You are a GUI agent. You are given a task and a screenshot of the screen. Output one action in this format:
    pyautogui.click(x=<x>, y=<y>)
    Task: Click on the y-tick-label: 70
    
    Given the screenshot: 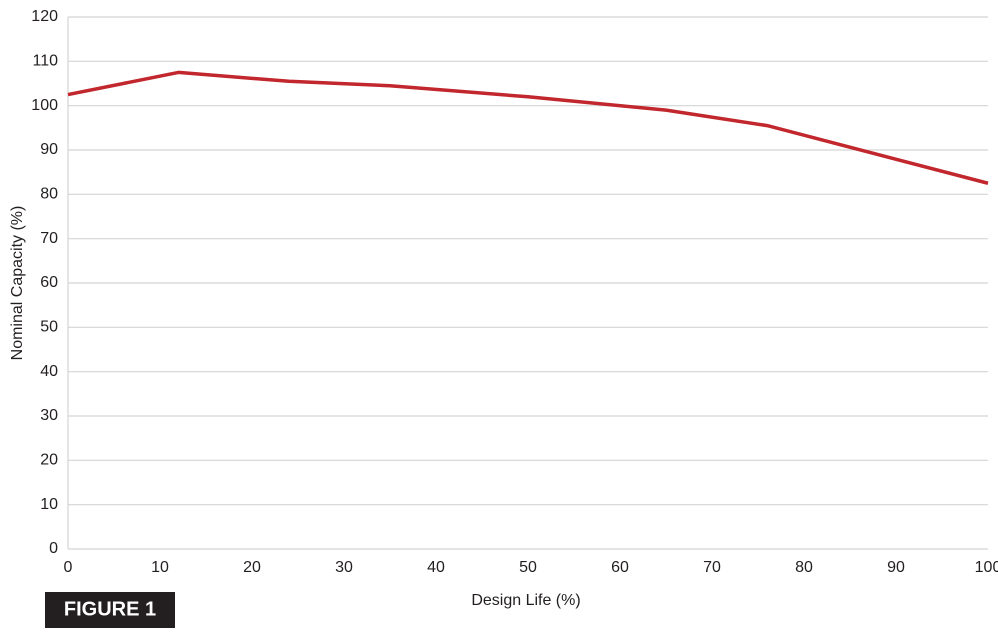 What is the action you would take?
    pyautogui.click(x=49, y=238)
    